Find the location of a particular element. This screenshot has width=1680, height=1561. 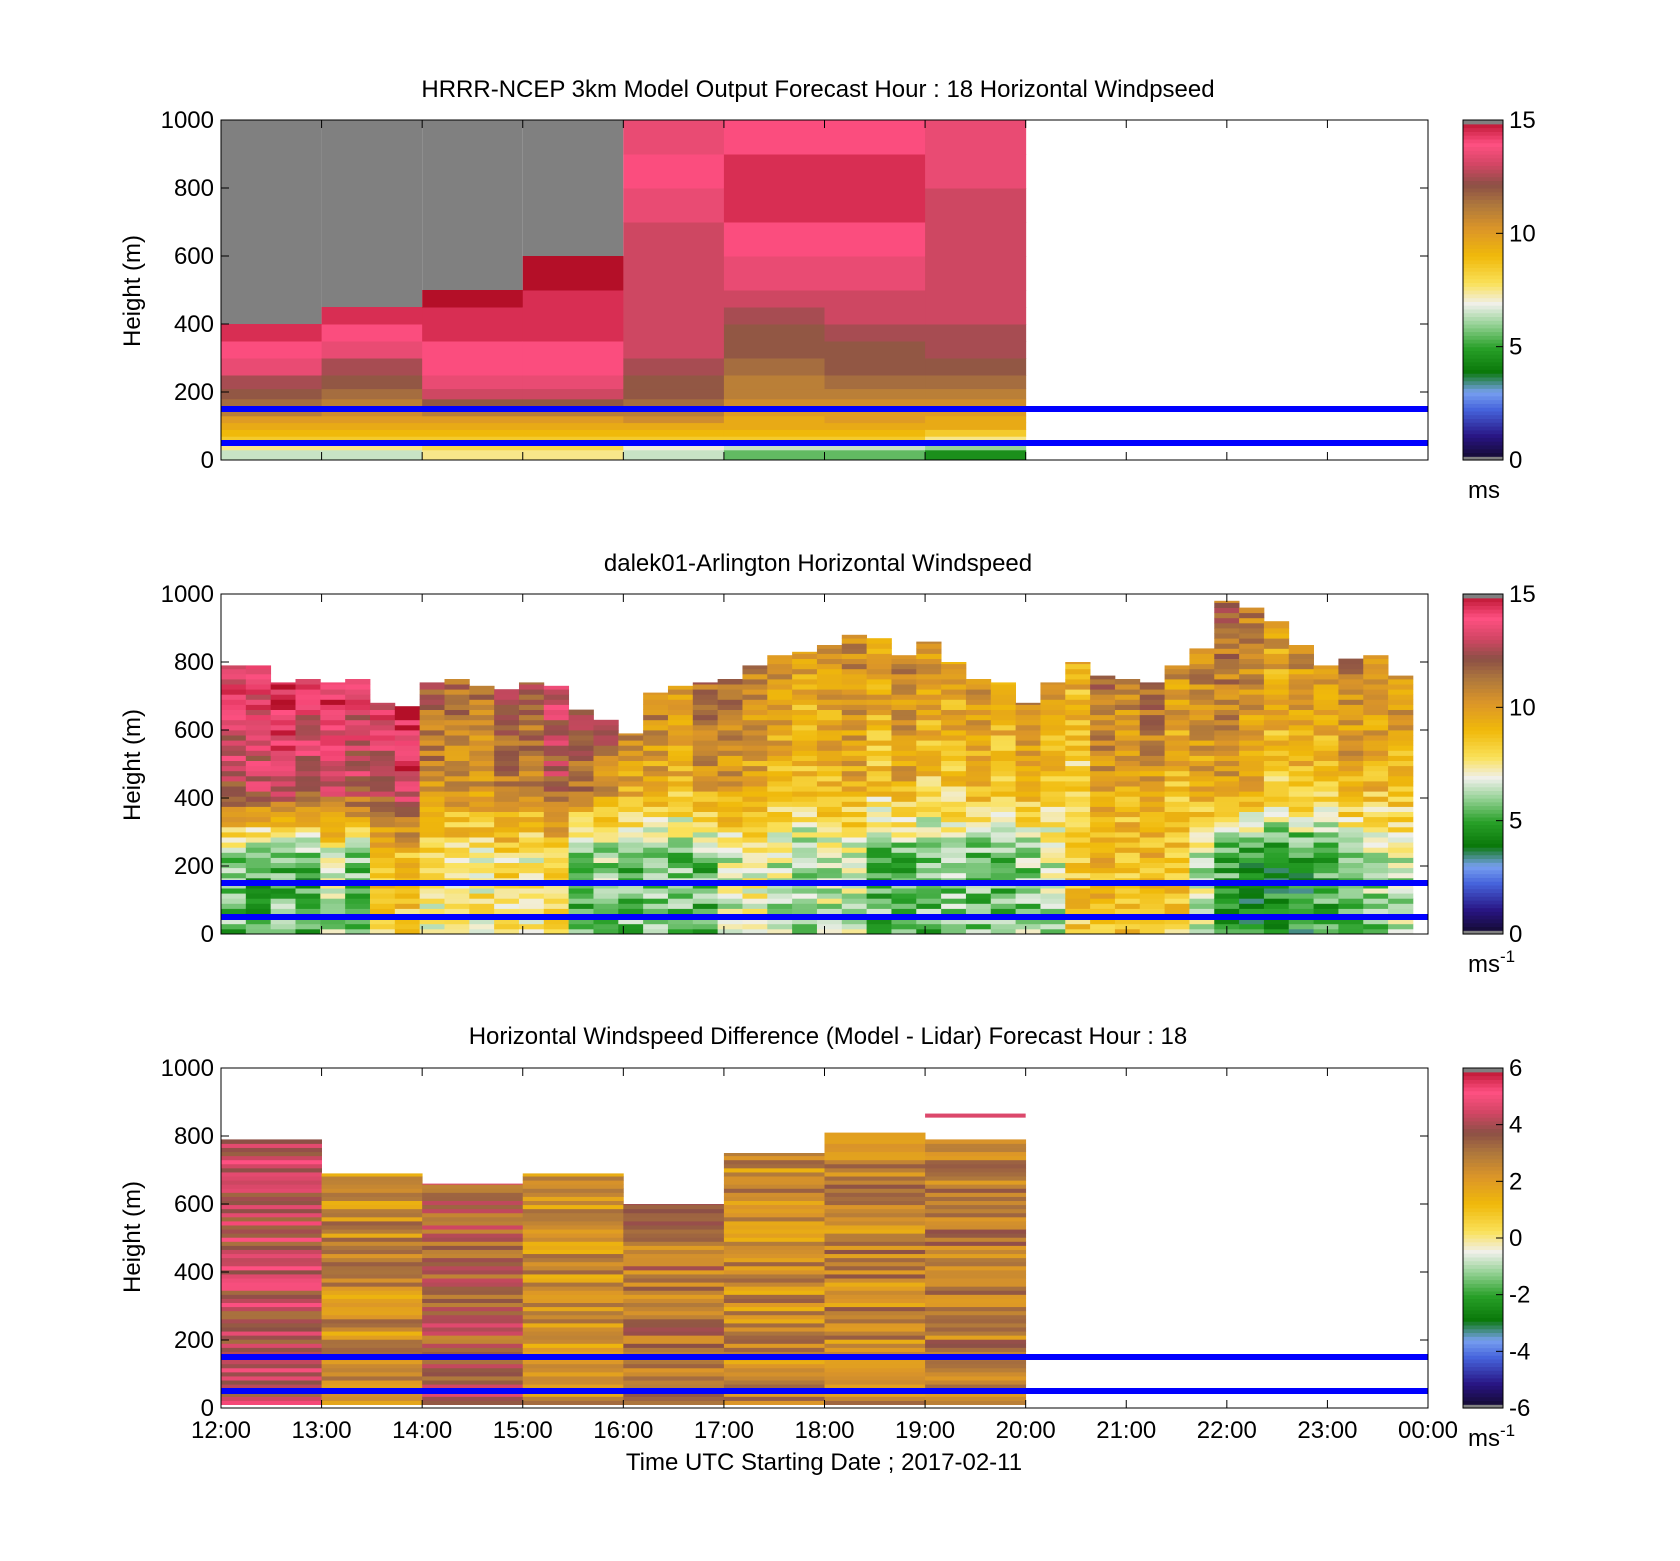

x-tick-label: 00:00 is located at coordinates (1428, 1430).